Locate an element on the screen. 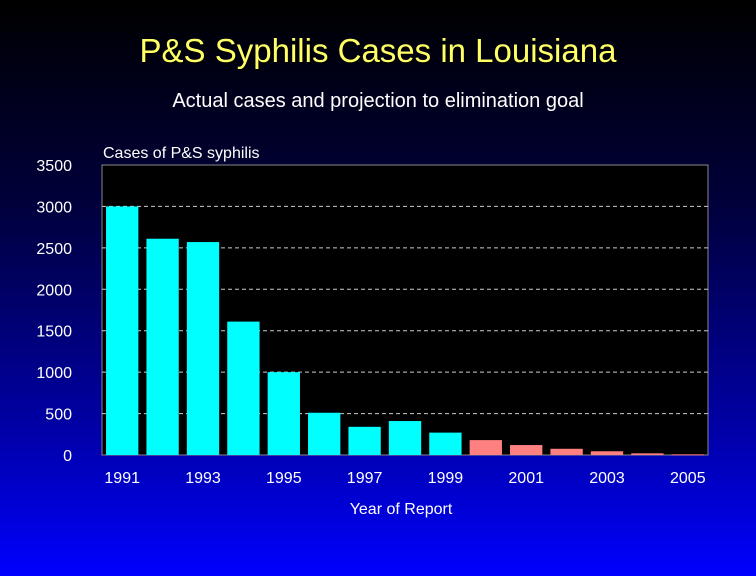  slide-title: P&S Syphilis Cases in Louisiana is located at coordinates (378, 50).